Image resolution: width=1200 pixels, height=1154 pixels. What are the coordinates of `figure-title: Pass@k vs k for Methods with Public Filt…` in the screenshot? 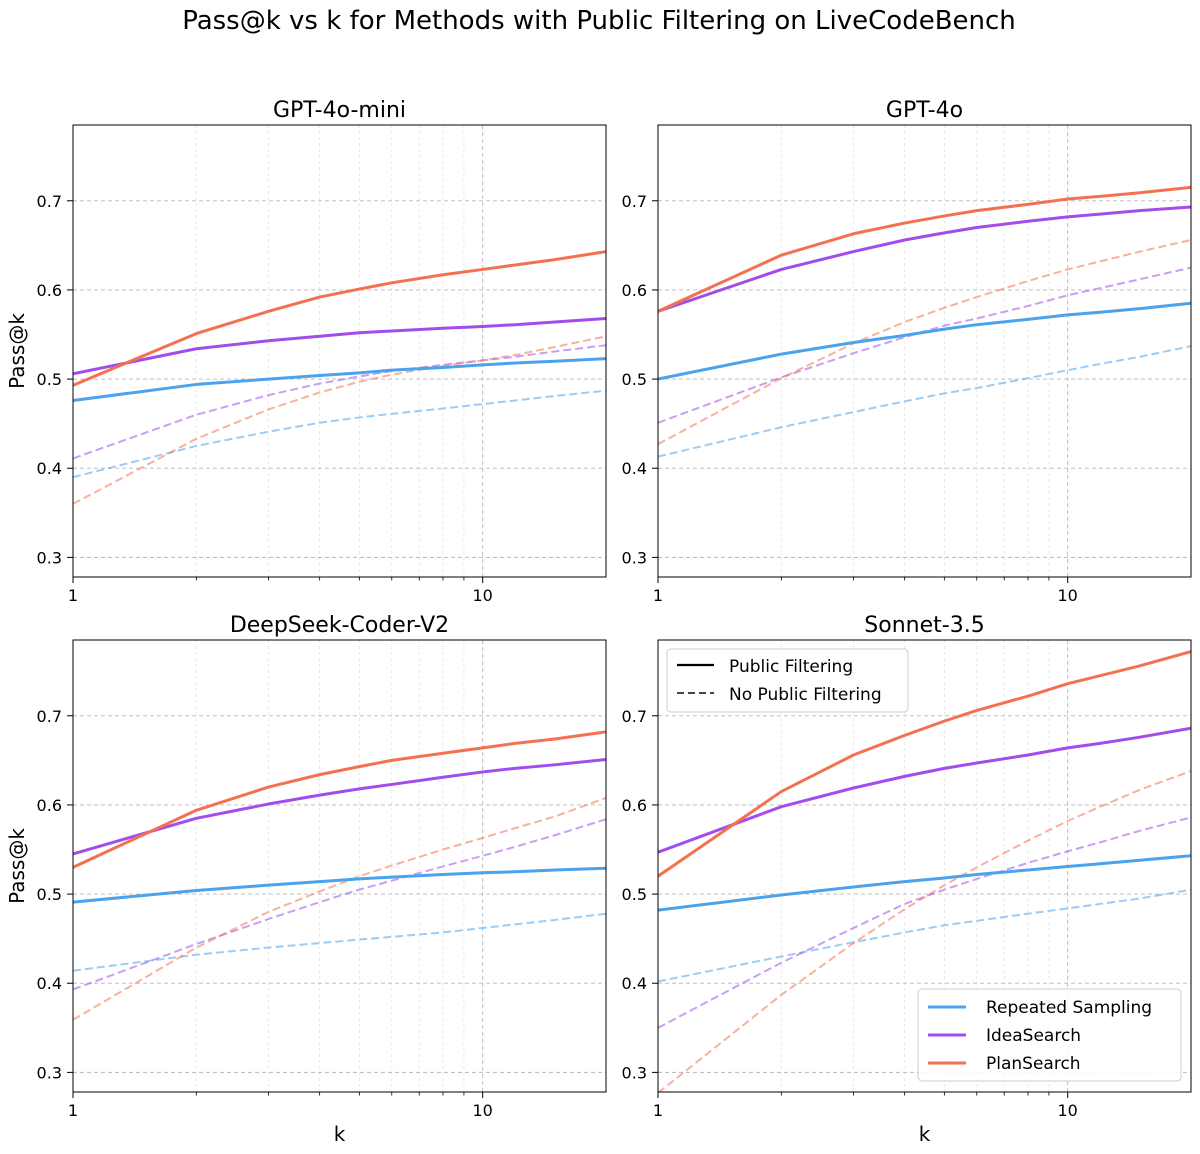 It's located at (599, 21).